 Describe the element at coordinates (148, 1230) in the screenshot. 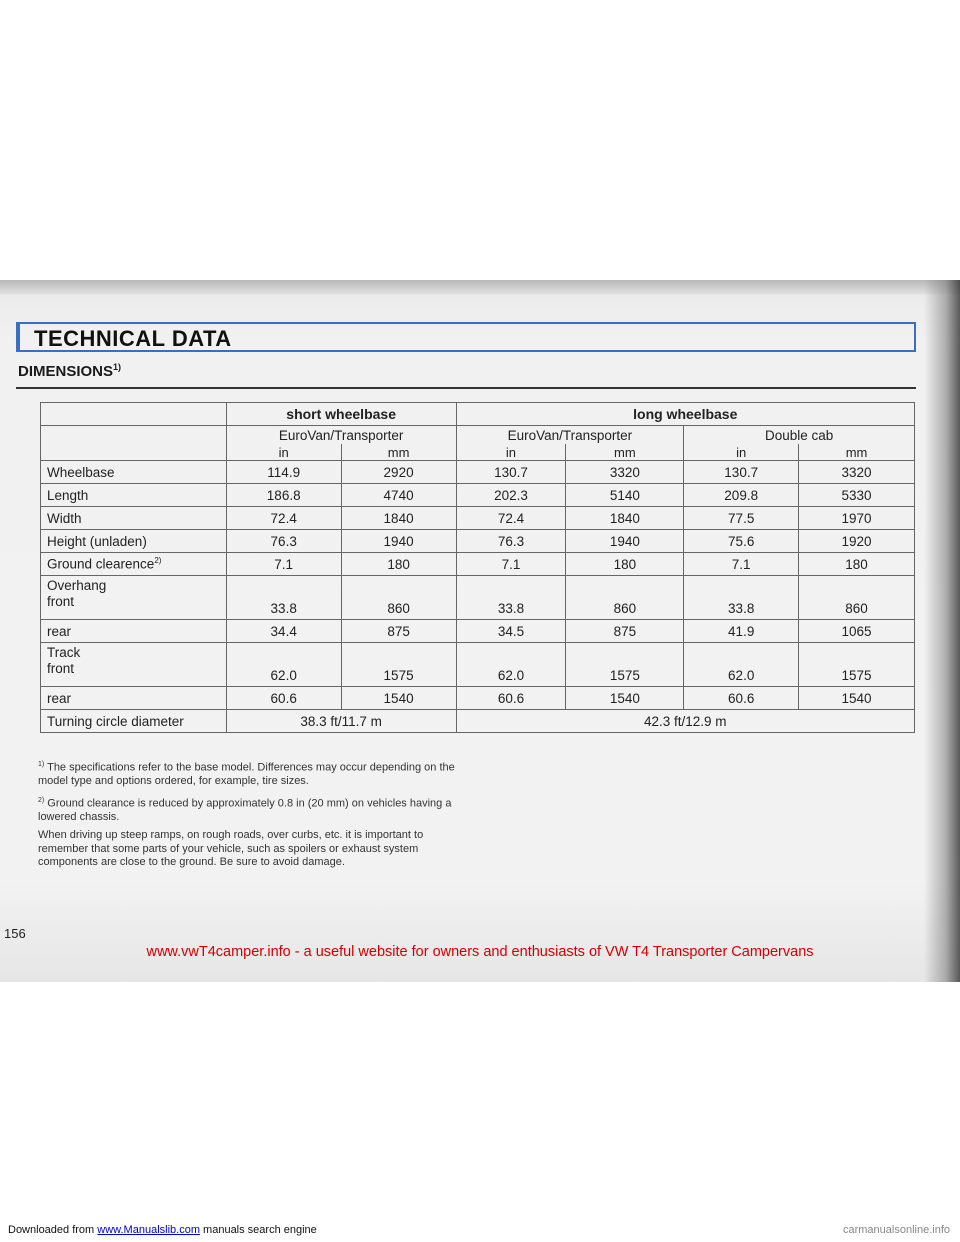

I see `manualslib-link: www.Manualslib.com` at that location.